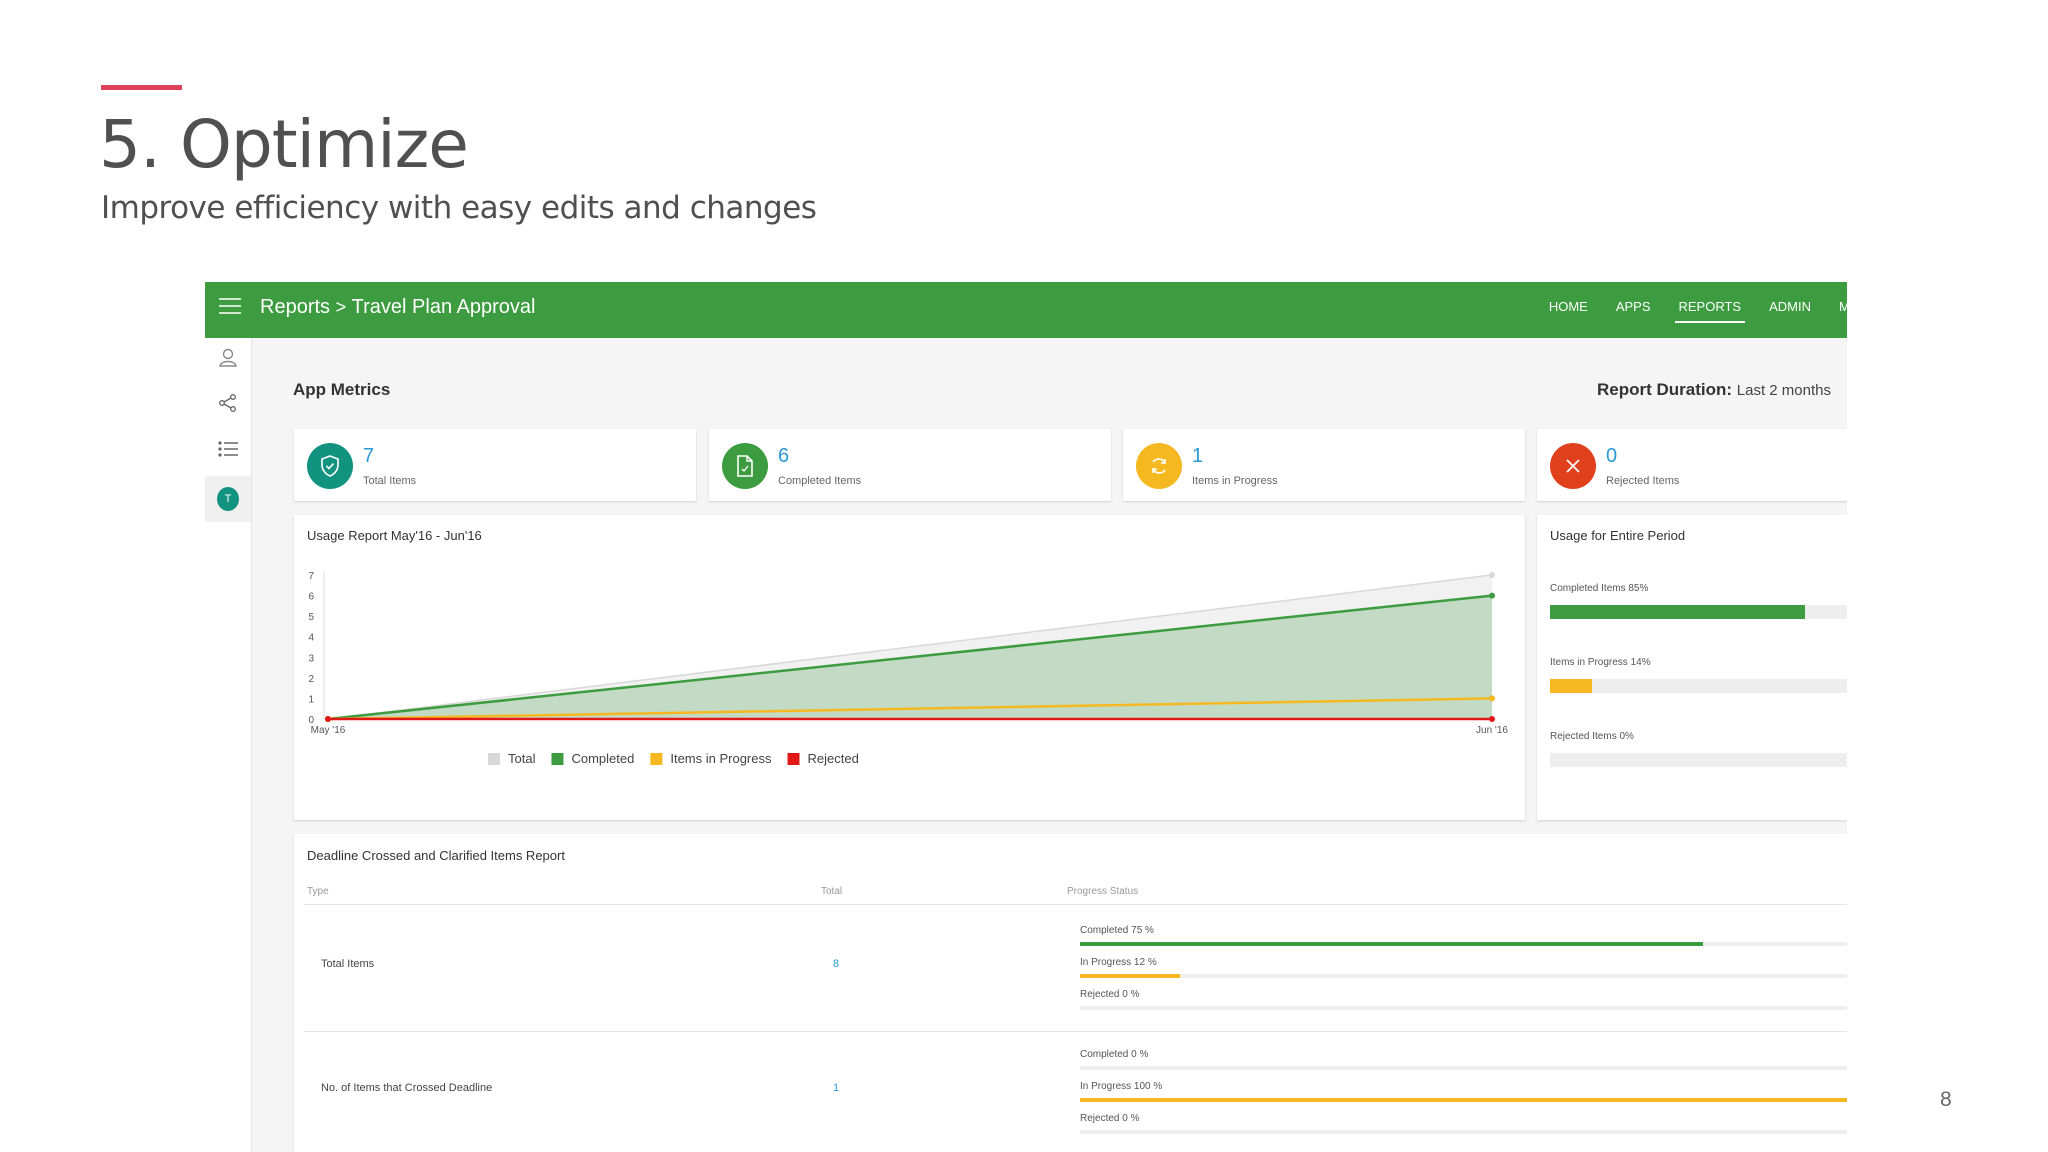  Describe the element at coordinates (602, 758) in the screenshot. I see `series-completed-legend-label: Completed` at that location.